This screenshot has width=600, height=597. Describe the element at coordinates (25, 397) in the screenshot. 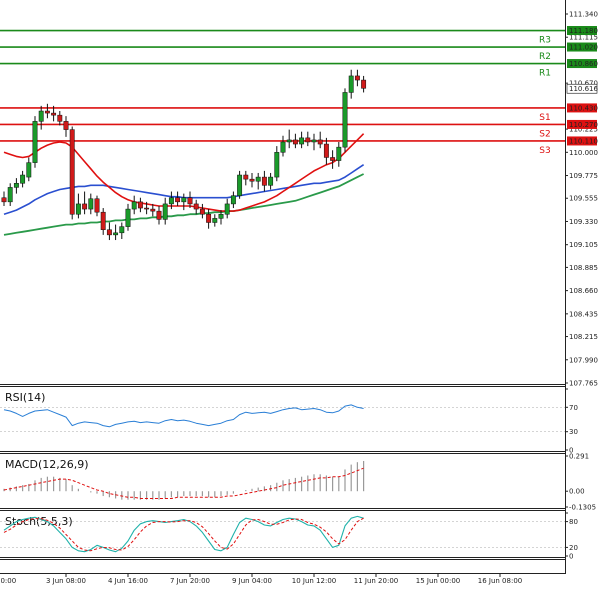

I see `rsi-title: RSI(14)` at that location.